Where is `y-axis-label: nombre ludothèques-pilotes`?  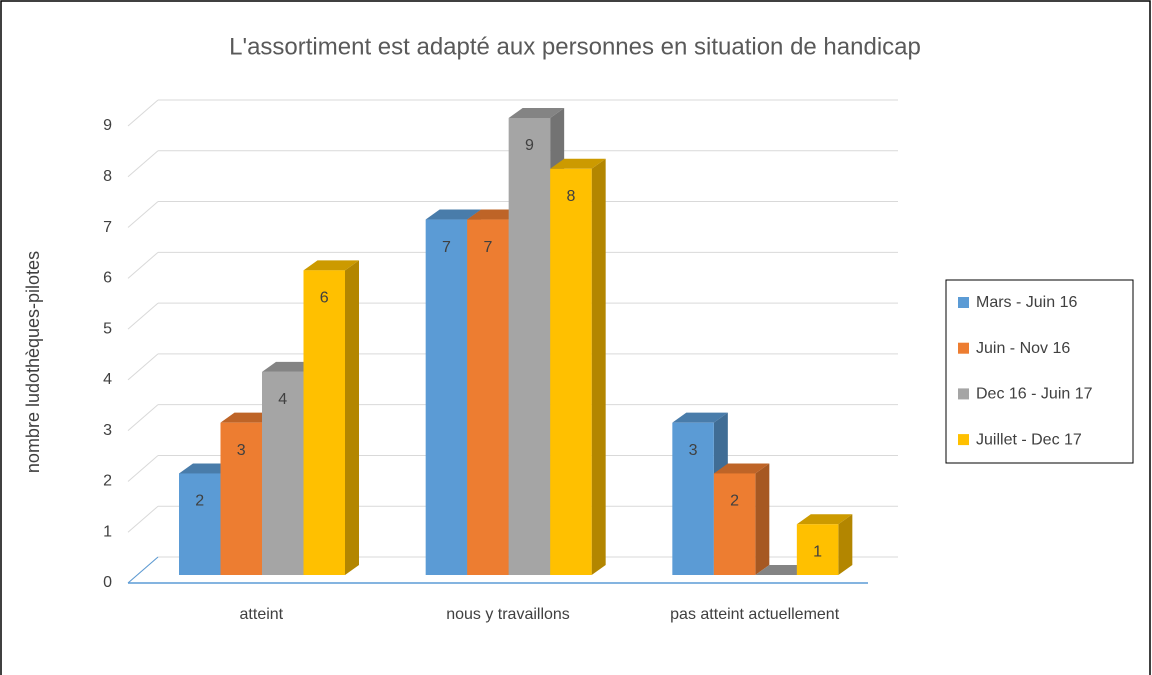
y-axis-label: nombre ludothèques-pilotes is located at coordinates (33, 362).